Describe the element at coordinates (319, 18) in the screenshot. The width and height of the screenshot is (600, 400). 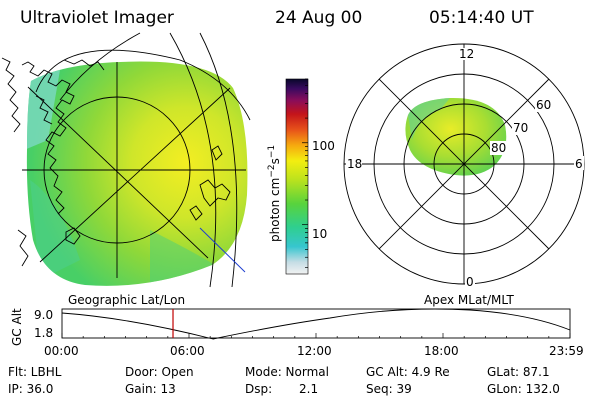
I see `observation-date: 24 Aug 00` at that location.